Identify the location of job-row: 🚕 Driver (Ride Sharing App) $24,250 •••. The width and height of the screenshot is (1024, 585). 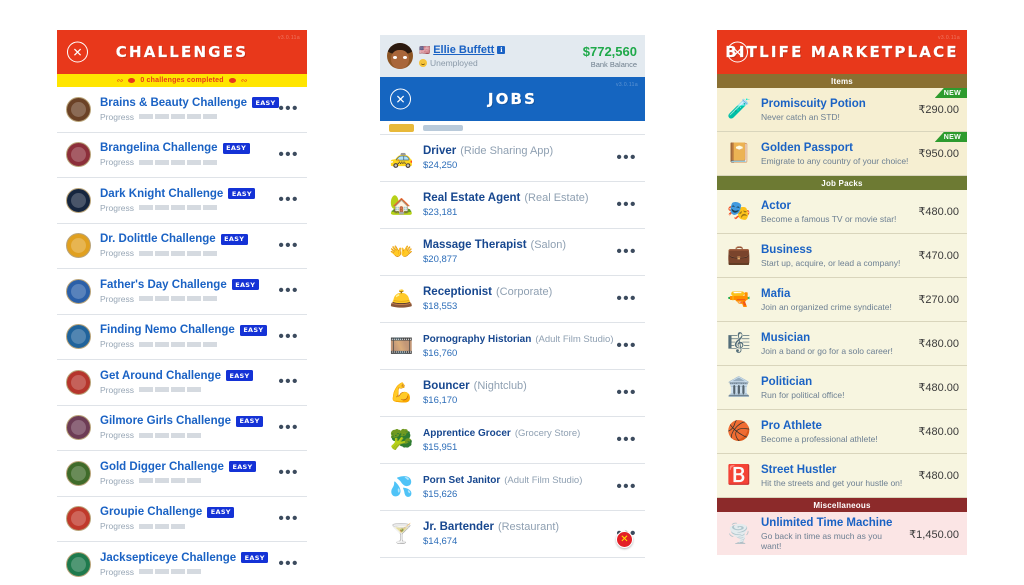
(512, 158).